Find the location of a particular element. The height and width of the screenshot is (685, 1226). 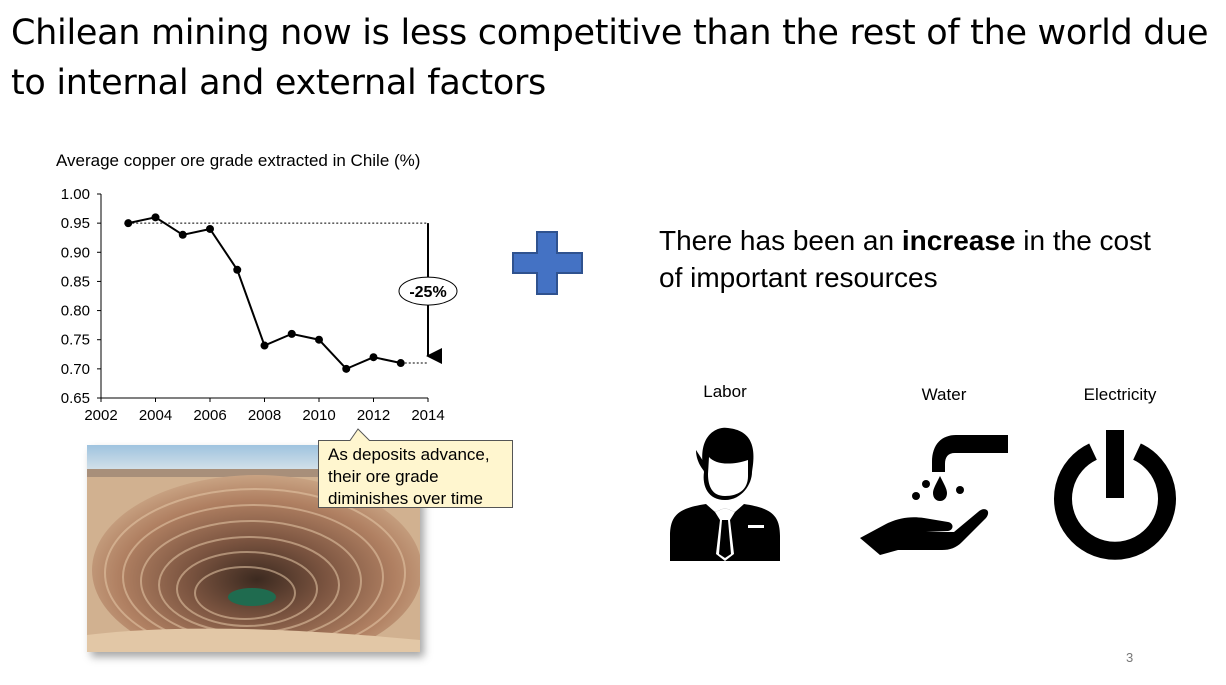

x-tick-label: 2002 is located at coordinates (100, 415).